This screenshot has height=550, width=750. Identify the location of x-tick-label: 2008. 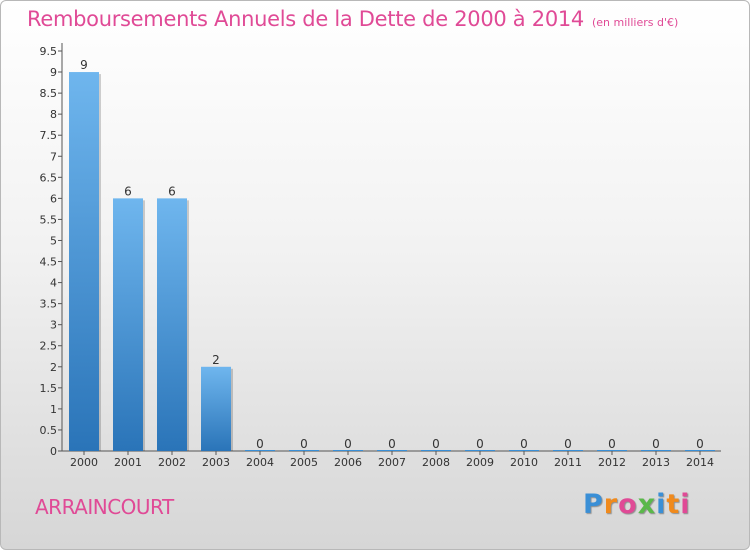
(436, 462).